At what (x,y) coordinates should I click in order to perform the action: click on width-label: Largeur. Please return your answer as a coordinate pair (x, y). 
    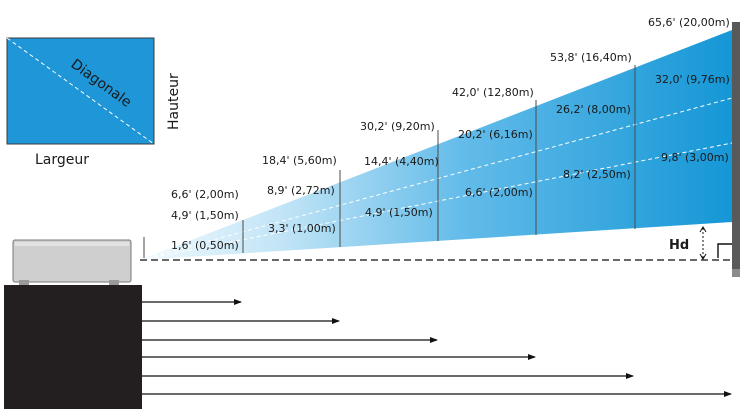
    Looking at the image, I should click on (62, 160).